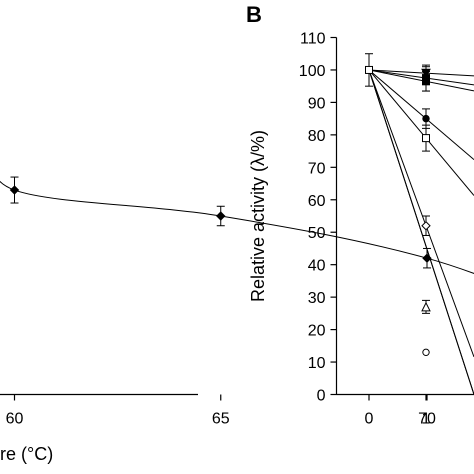 This screenshot has height=474, width=474. Describe the element at coordinates (313, 39) in the screenshot. I see `panel-b-y-tick-label: 110` at that location.